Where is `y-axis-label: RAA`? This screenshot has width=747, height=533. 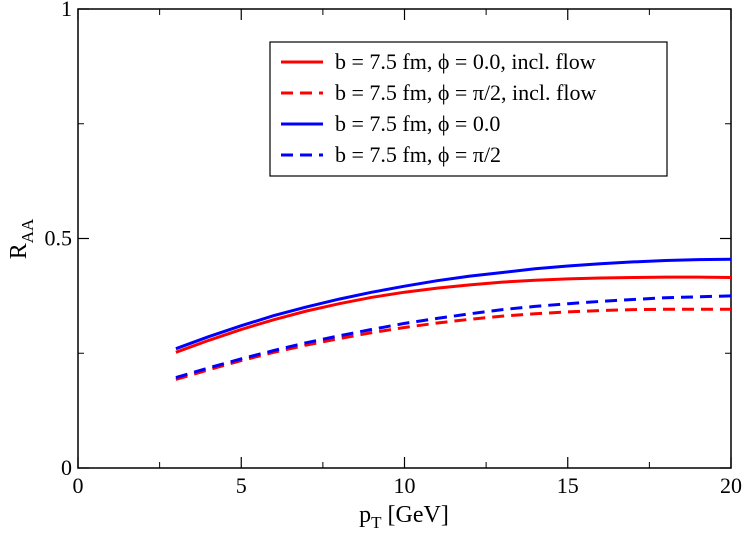 y-axis-label: RAA is located at coordinates (21, 238).